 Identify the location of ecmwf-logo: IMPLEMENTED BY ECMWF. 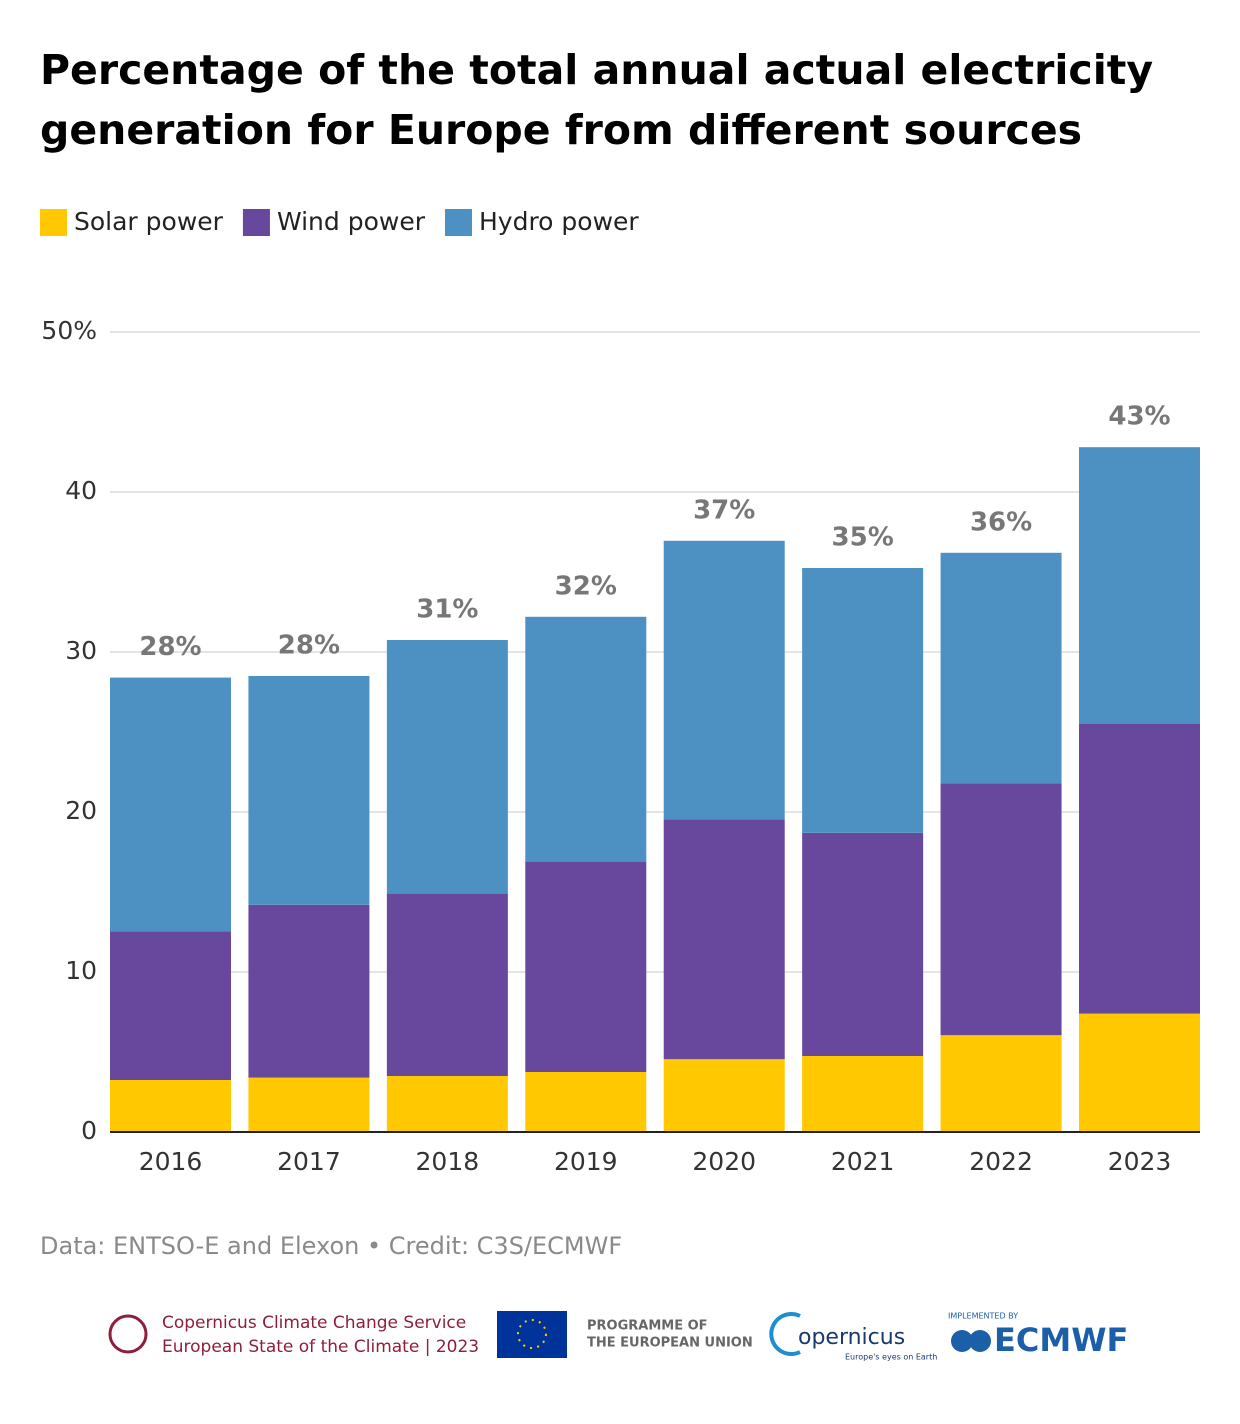
(1038, 1336).